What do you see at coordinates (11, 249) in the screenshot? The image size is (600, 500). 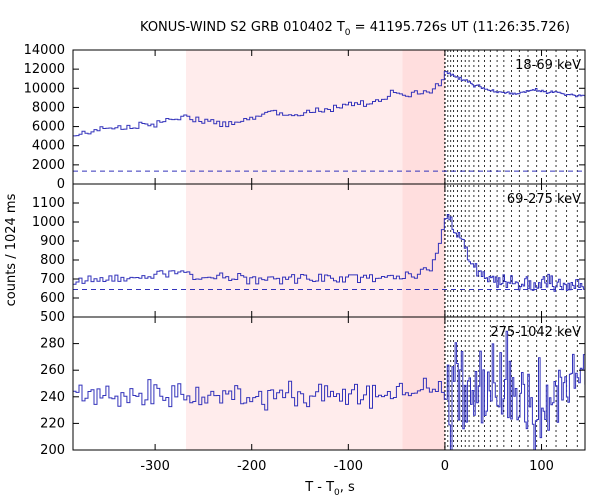 I see `y-axis-title: counts / 1024 ms` at bounding box center [11, 249].